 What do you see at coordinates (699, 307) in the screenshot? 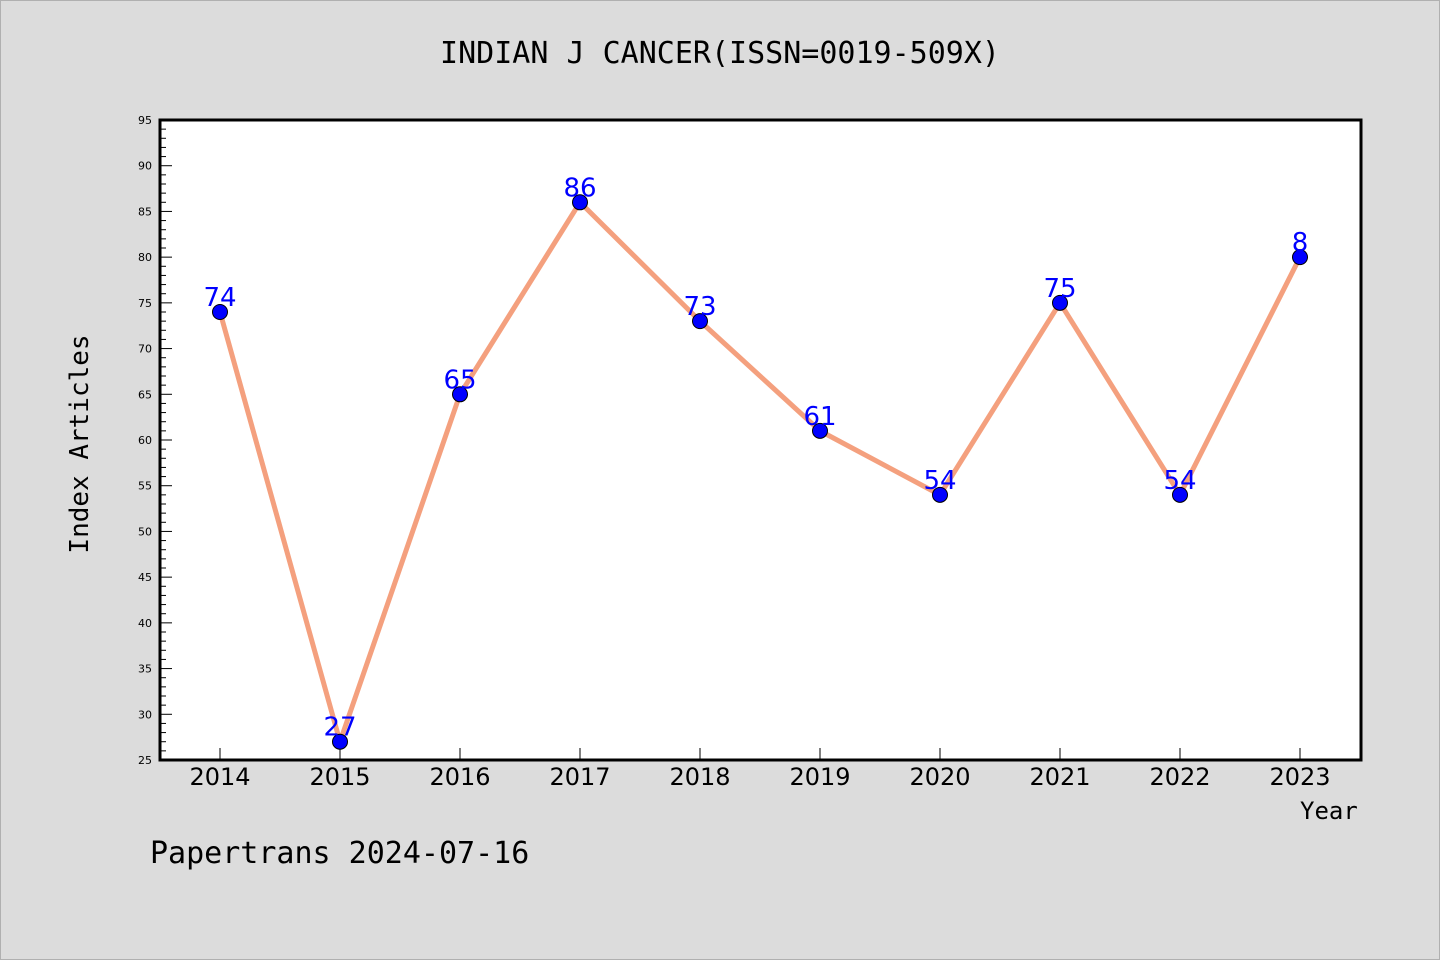
I see `data-label: 73` at bounding box center [699, 307].